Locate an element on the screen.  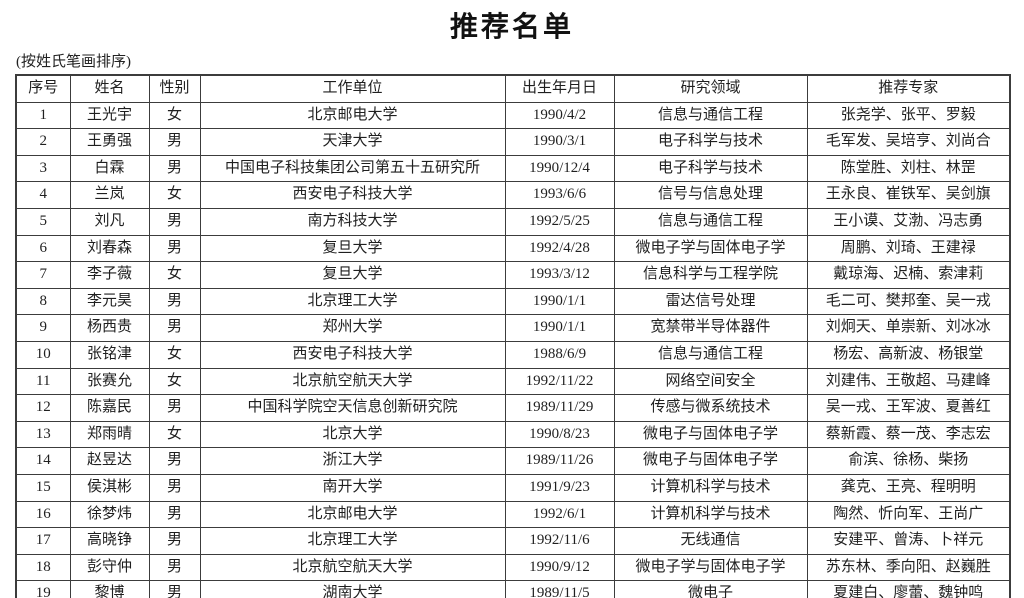
table-row: 6 刘春森男复旦大学 1992/4/28 微电子学与固体电子学 周鹏、刘琦、王建禄 is located at coordinates (513, 248).